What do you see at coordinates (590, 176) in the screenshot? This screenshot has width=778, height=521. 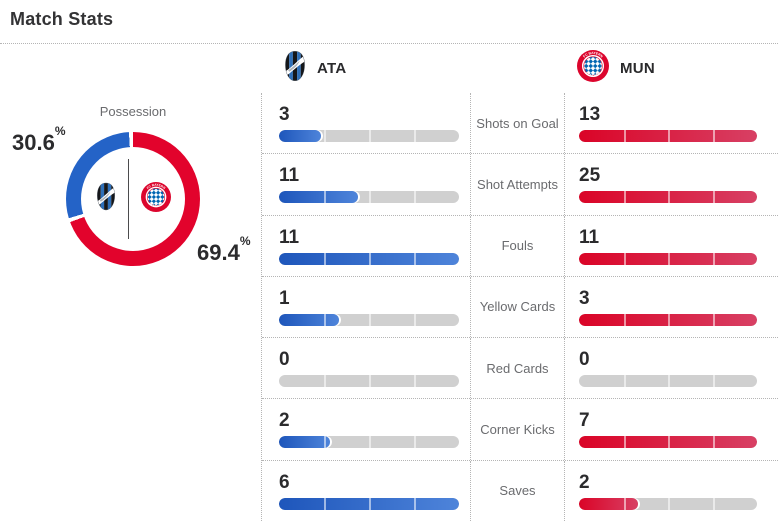 I see `away-stat-value: 25` at bounding box center [590, 176].